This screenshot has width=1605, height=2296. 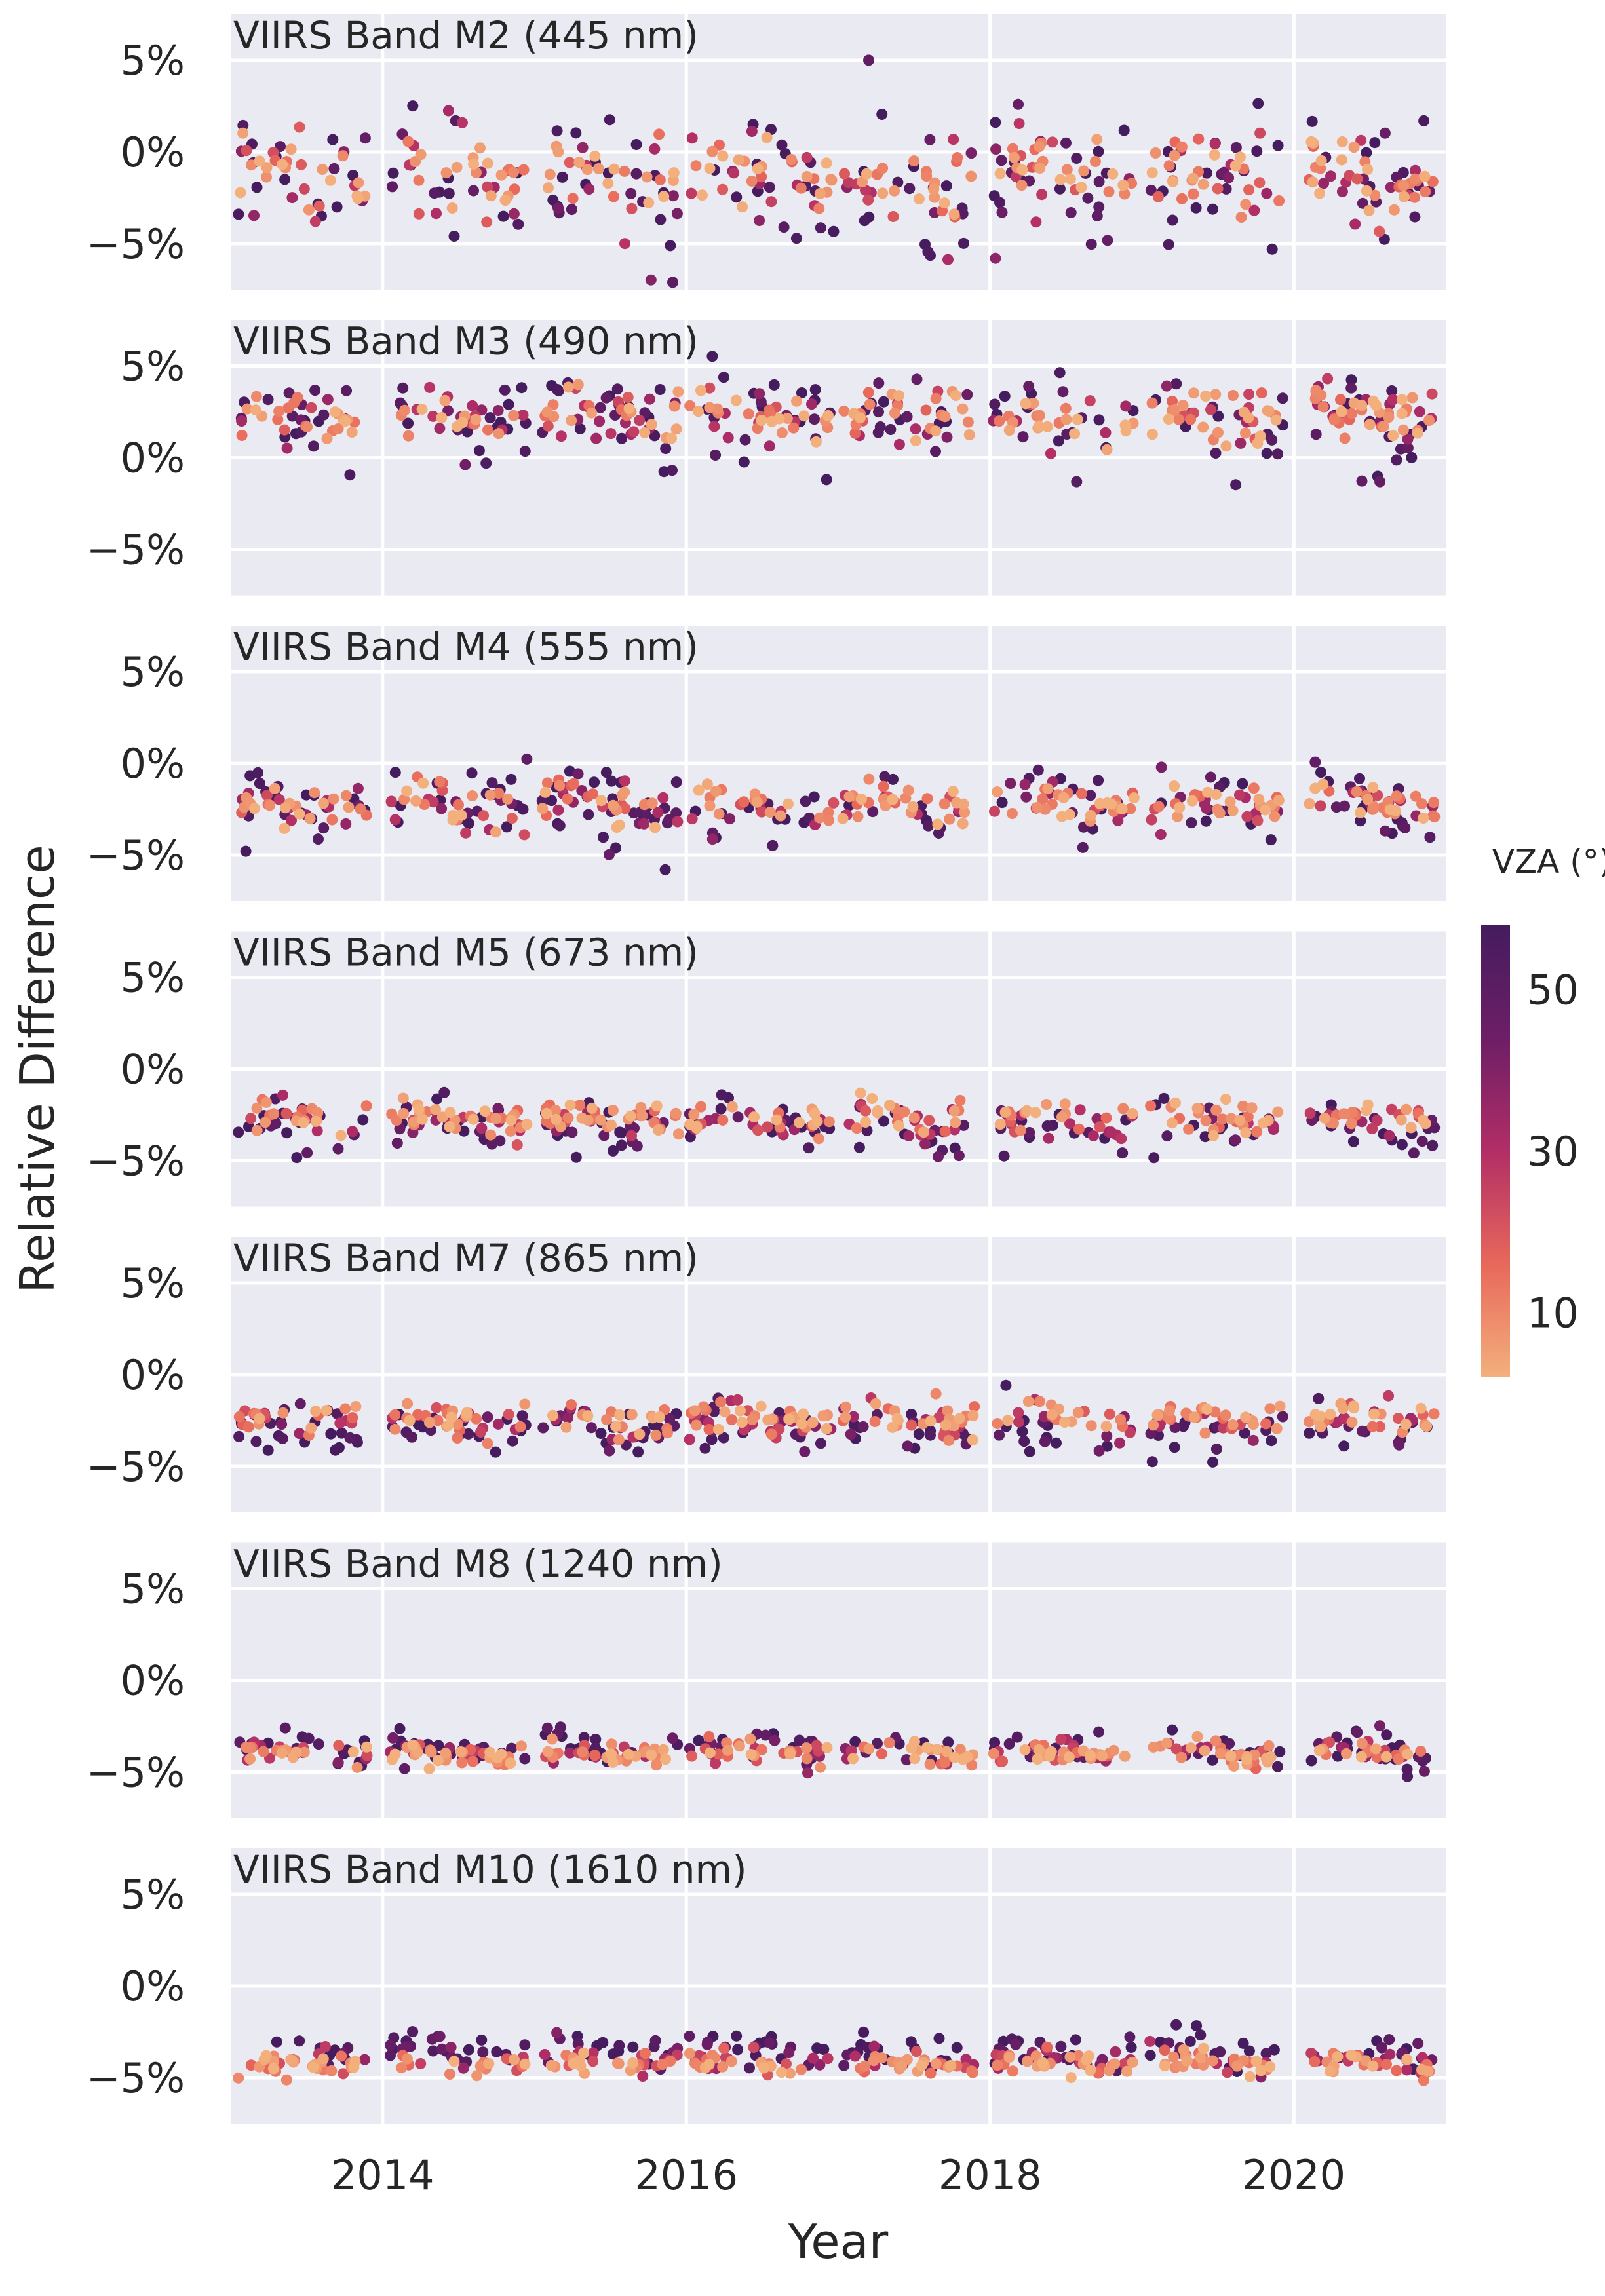 I want to click on panel-2: 5% 0% −5% VIIRS Band M3 (490 nm), so click(x=766, y=457).